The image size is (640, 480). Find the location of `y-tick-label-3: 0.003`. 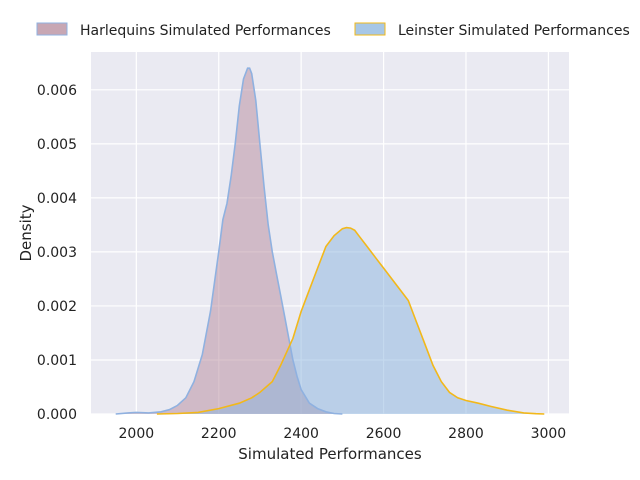

y-tick-label-3: 0.003 is located at coordinates (57, 253).